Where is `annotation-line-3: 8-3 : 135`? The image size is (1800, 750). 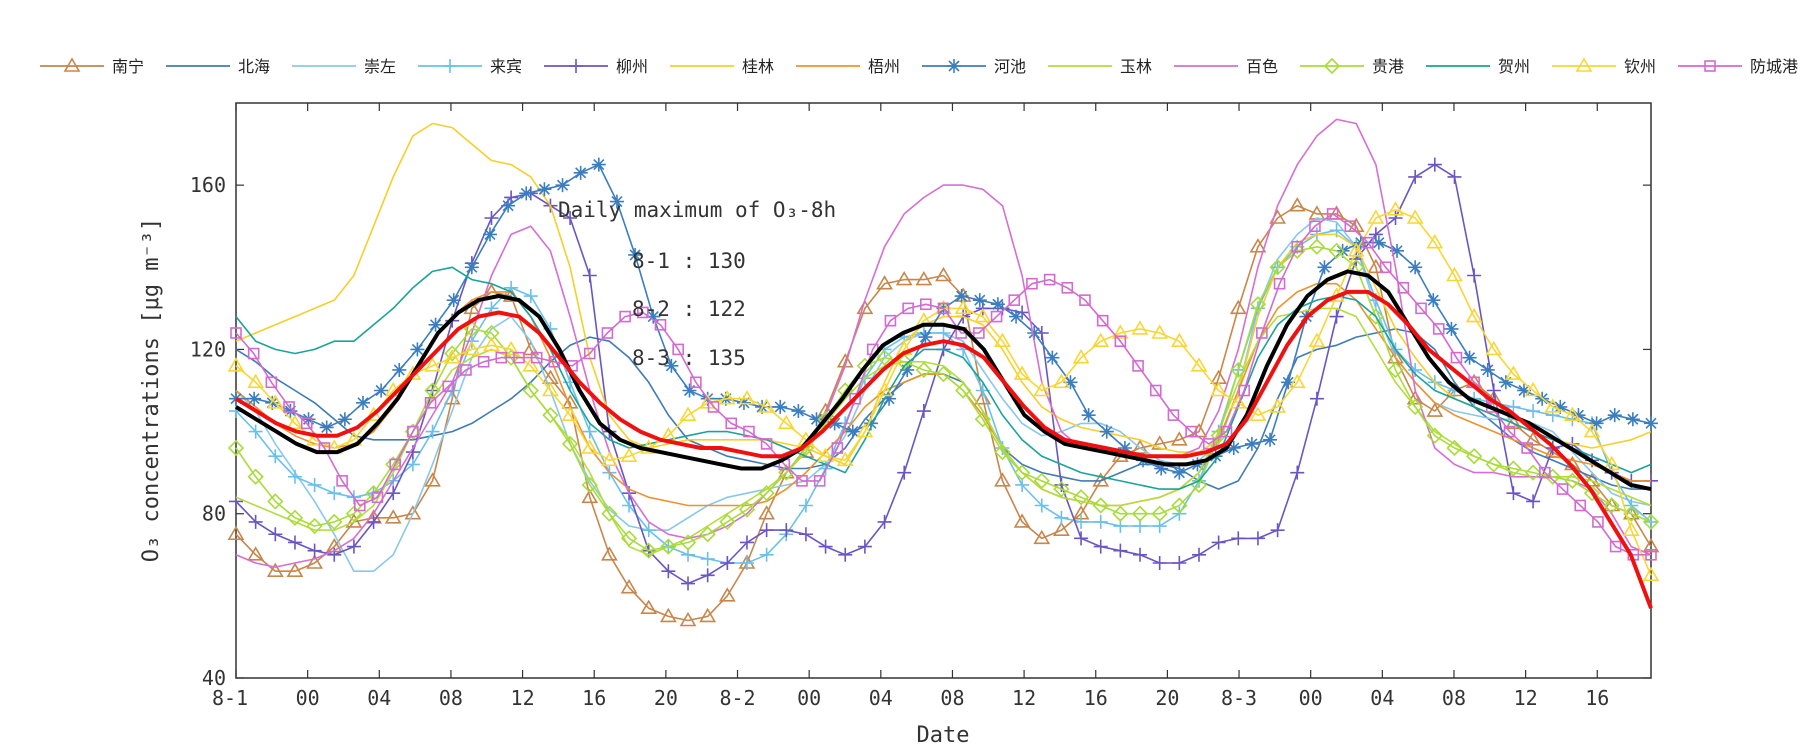
annotation-line-3: 8-3 : 135 is located at coordinates (689, 358).